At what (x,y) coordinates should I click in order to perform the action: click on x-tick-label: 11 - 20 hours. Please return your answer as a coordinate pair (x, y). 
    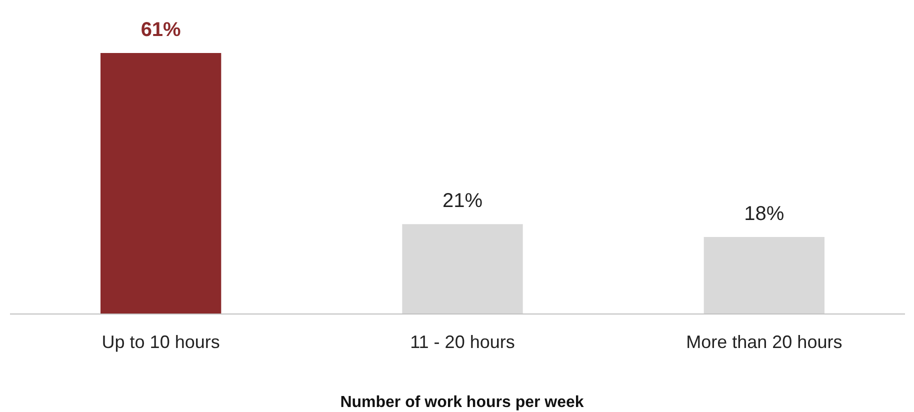
    Looking at the image, I should click on (462, 342).